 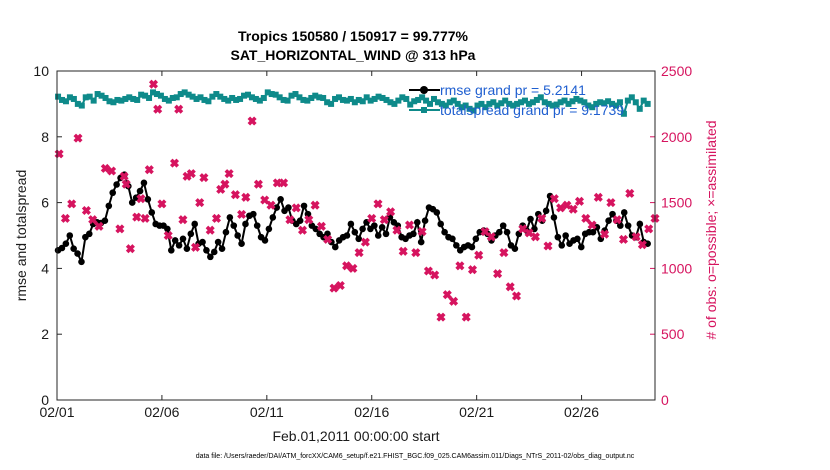 I want to click on y2-axis-label: # of obs: o=possible; ×=assimilated, so click(x=711, y=229).